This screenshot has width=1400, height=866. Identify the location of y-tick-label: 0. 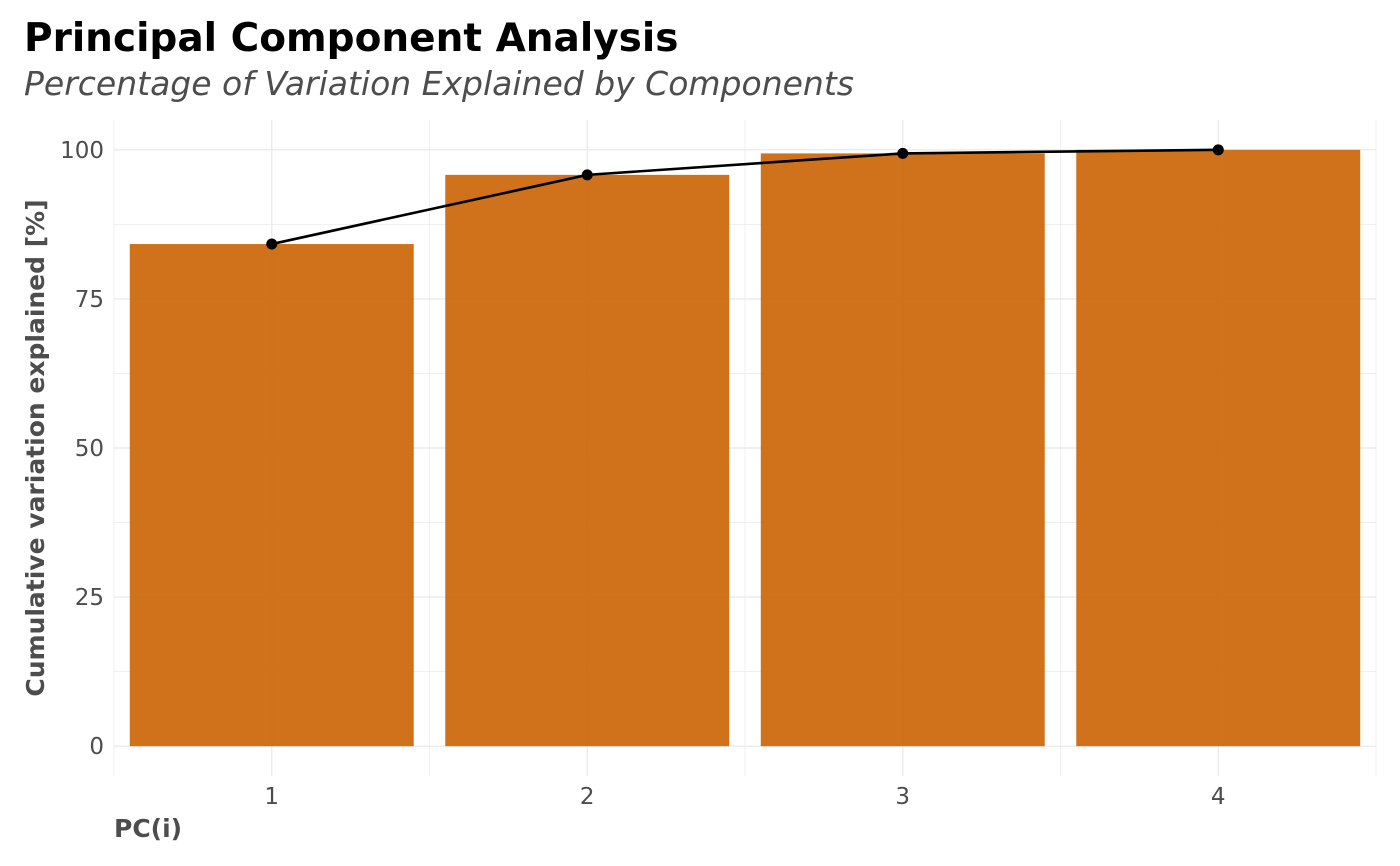
(96, 747).